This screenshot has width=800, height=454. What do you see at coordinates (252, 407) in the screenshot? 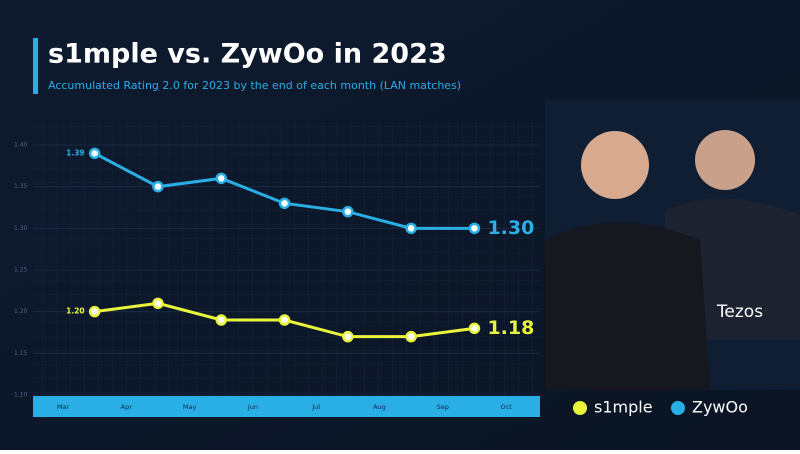
I see `x-tick-label: Jun` at bounding box center [252, 407].